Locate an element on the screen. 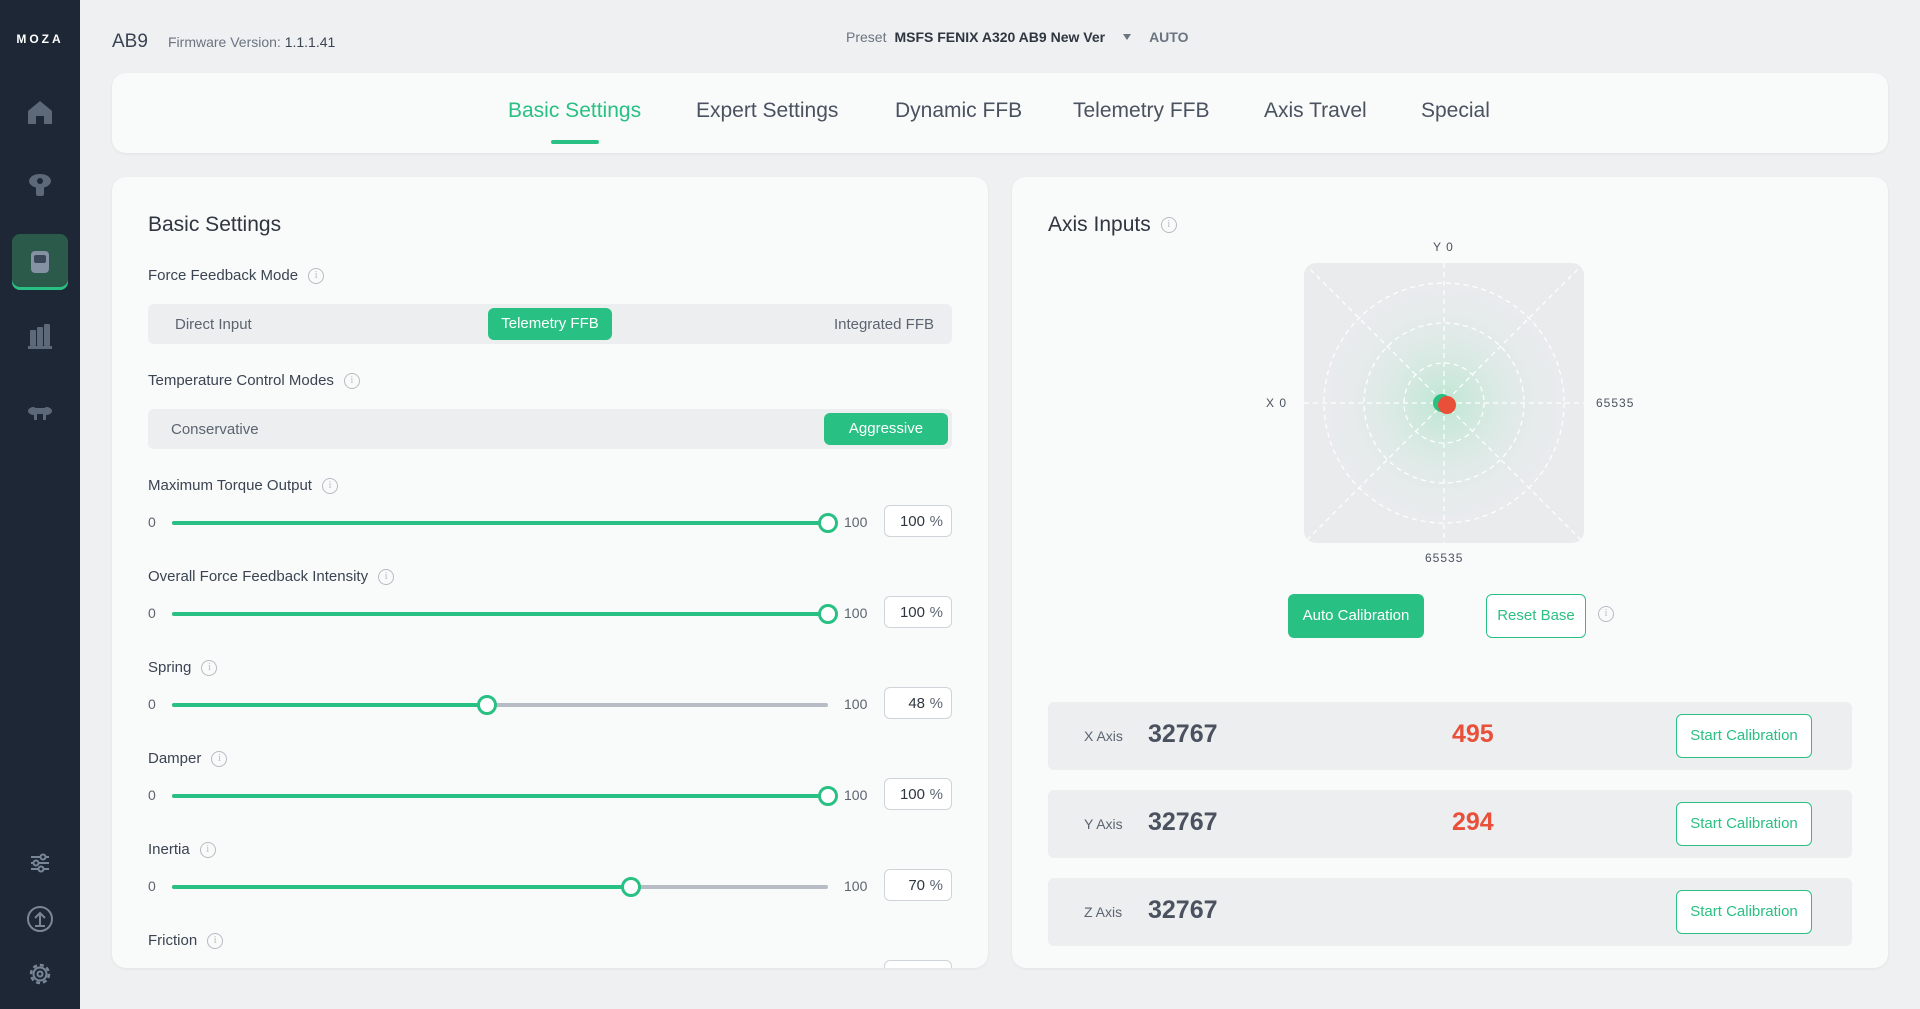 The image size is (1920, 1009). reset-base-button: Reset Base is located at coordinates (1536, 616).